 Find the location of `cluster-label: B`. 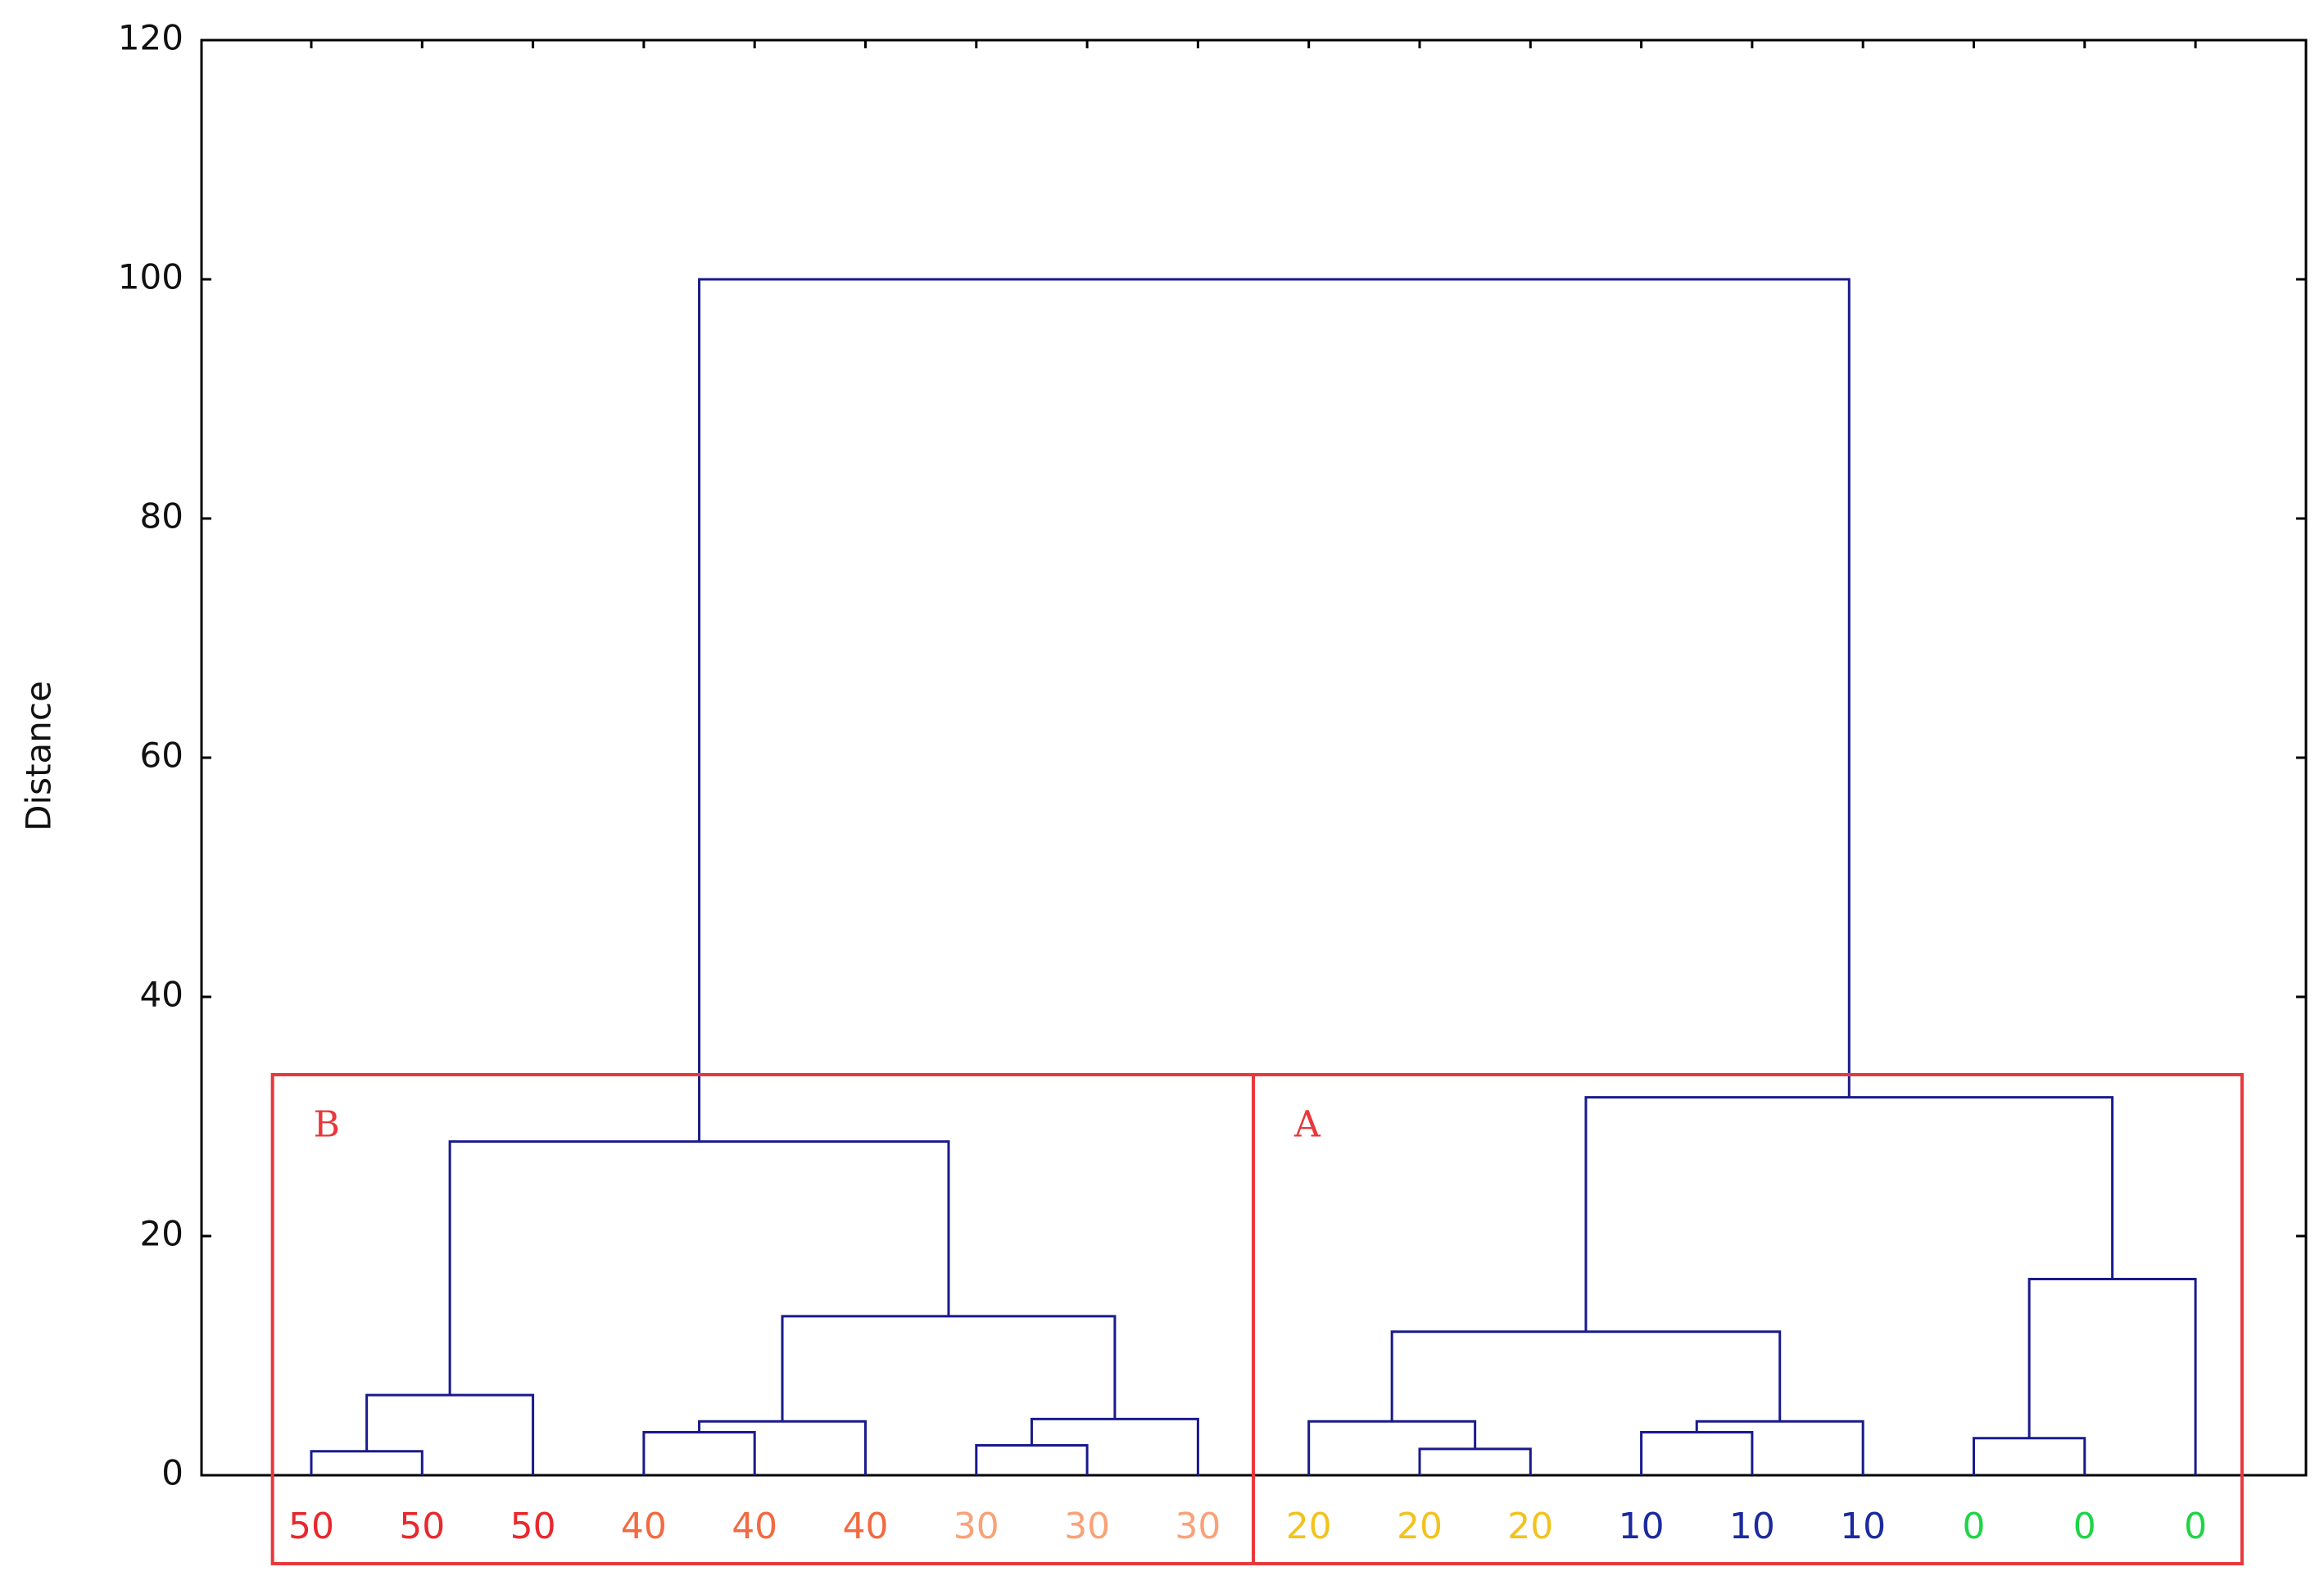

cluster-label: B is located at coordinates (327, 1125).